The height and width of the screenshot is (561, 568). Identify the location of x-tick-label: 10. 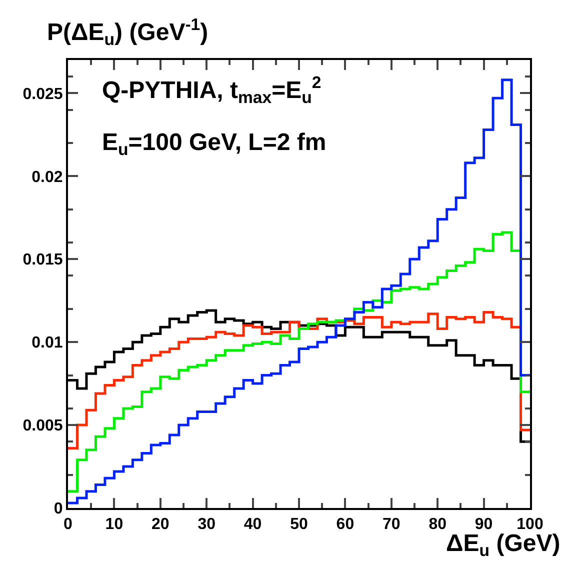
(114, 525).